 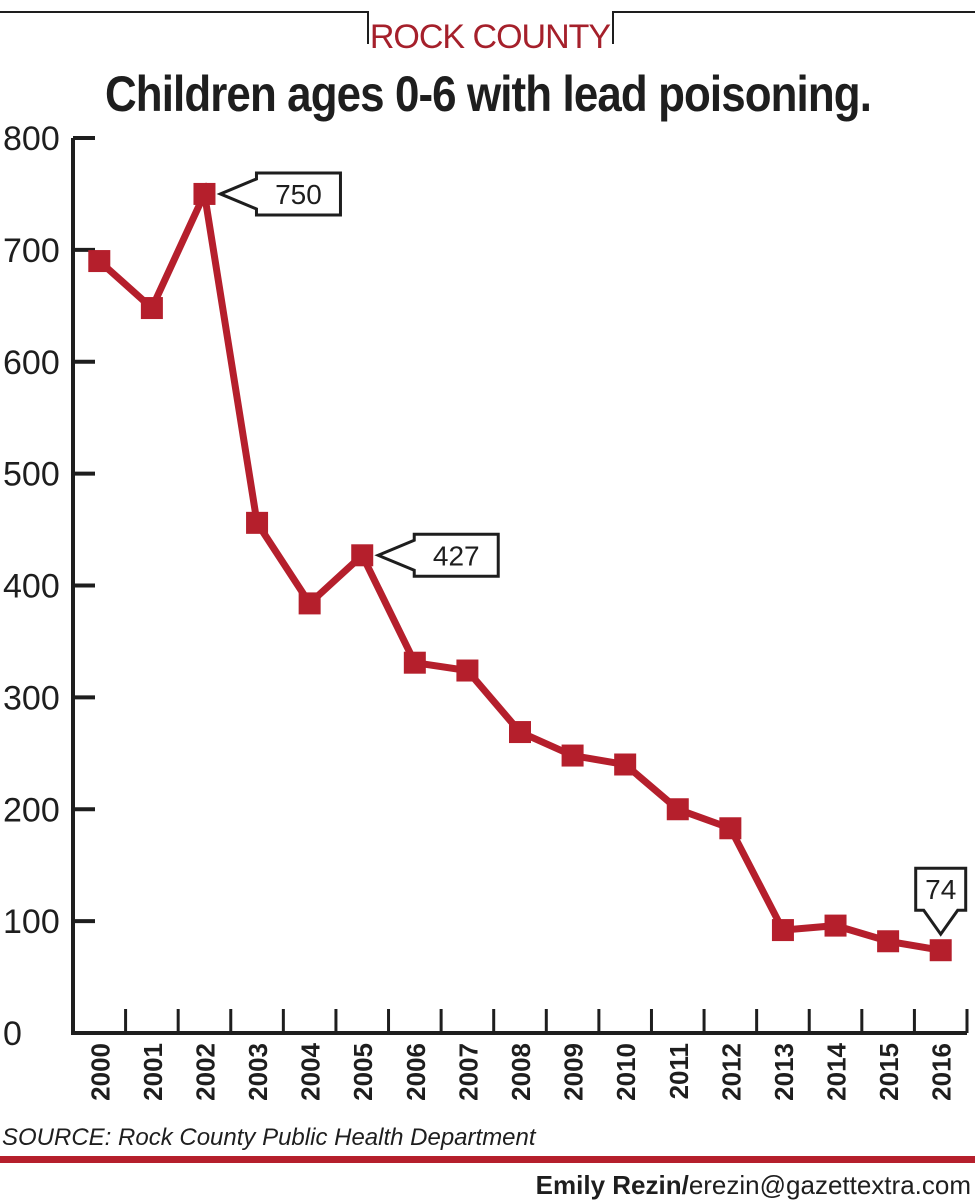 I want to click on y-tick-label: 300, so click(x=31, y=698).